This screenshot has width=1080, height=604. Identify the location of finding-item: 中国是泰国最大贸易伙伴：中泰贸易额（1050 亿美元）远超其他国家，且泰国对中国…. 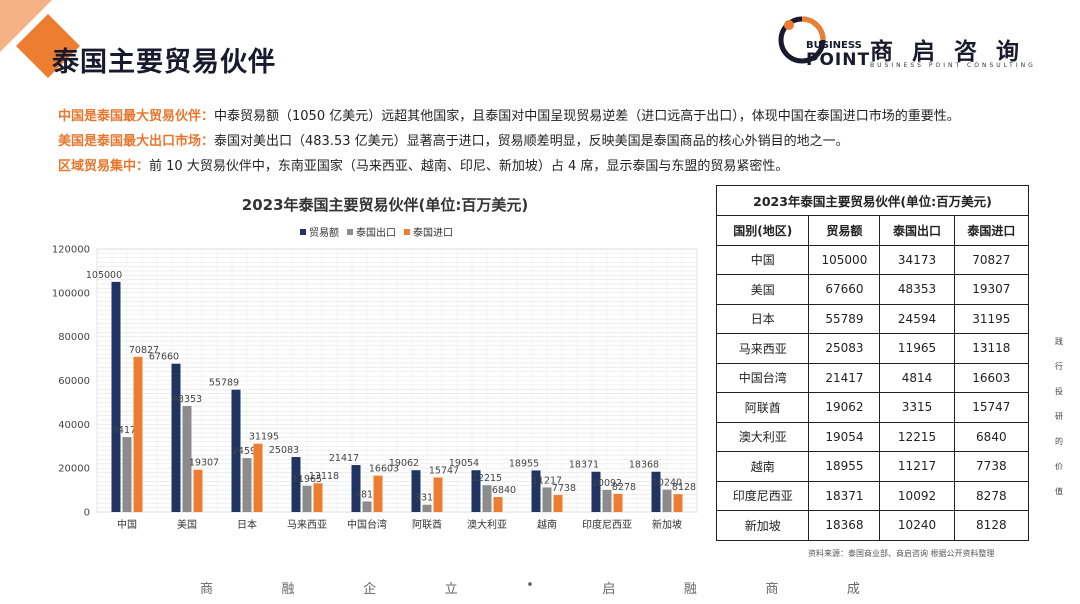
(548, 116).